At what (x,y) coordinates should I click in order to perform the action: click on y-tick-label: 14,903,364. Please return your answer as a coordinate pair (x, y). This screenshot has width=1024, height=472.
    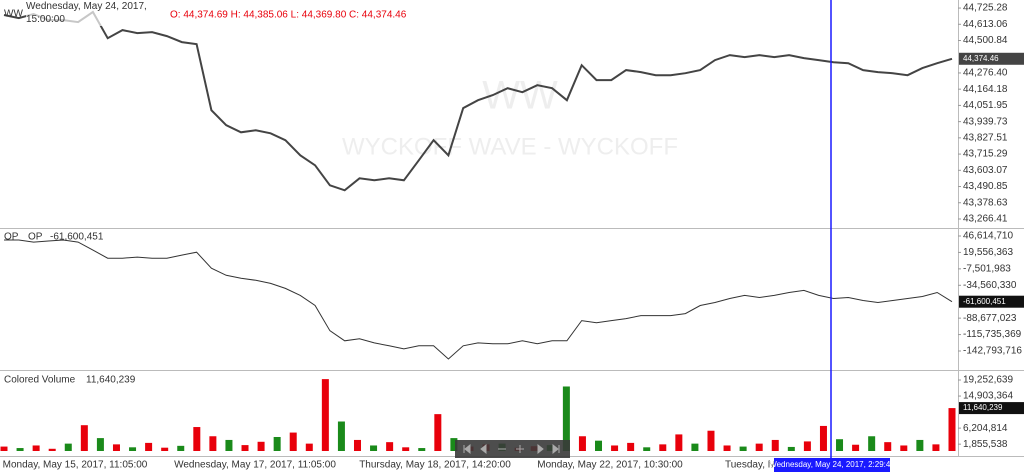
    Looking at the image, I should click on (988, 396).